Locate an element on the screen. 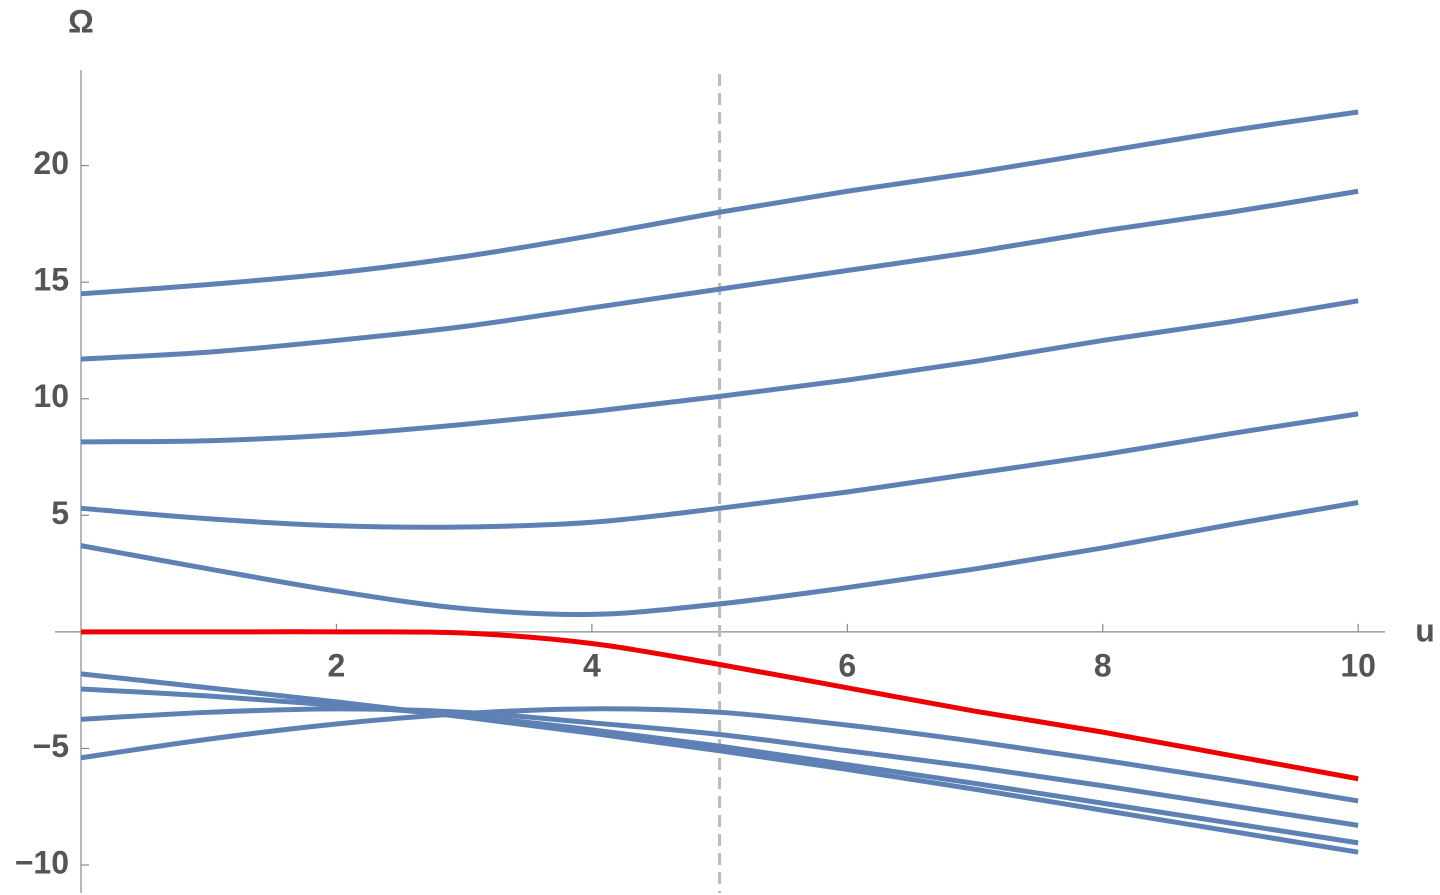  y-tick-label: −5 is located at coordinates (51, 746).